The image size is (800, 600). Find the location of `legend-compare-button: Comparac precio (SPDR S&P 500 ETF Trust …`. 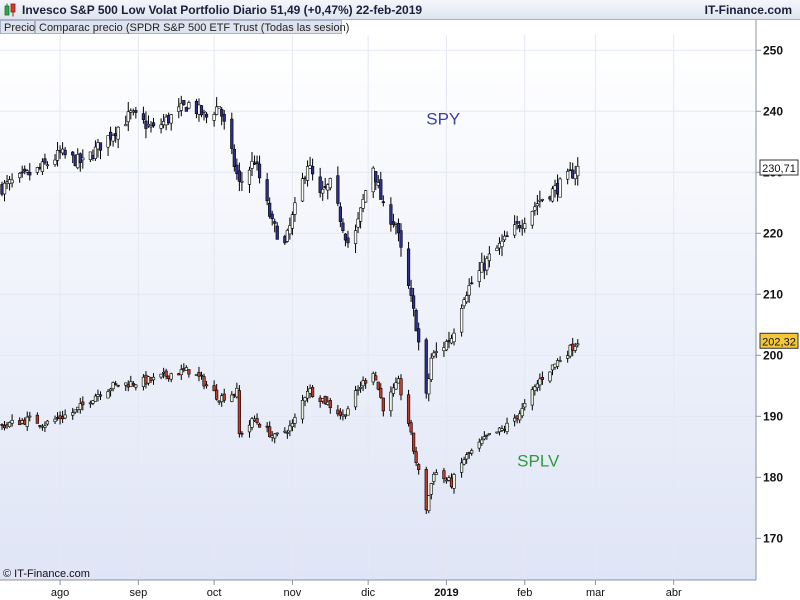

legend-compare-button: Comparac precio (SPDR S&P 500 ETF Trust … is located at coordinates (192, 27).